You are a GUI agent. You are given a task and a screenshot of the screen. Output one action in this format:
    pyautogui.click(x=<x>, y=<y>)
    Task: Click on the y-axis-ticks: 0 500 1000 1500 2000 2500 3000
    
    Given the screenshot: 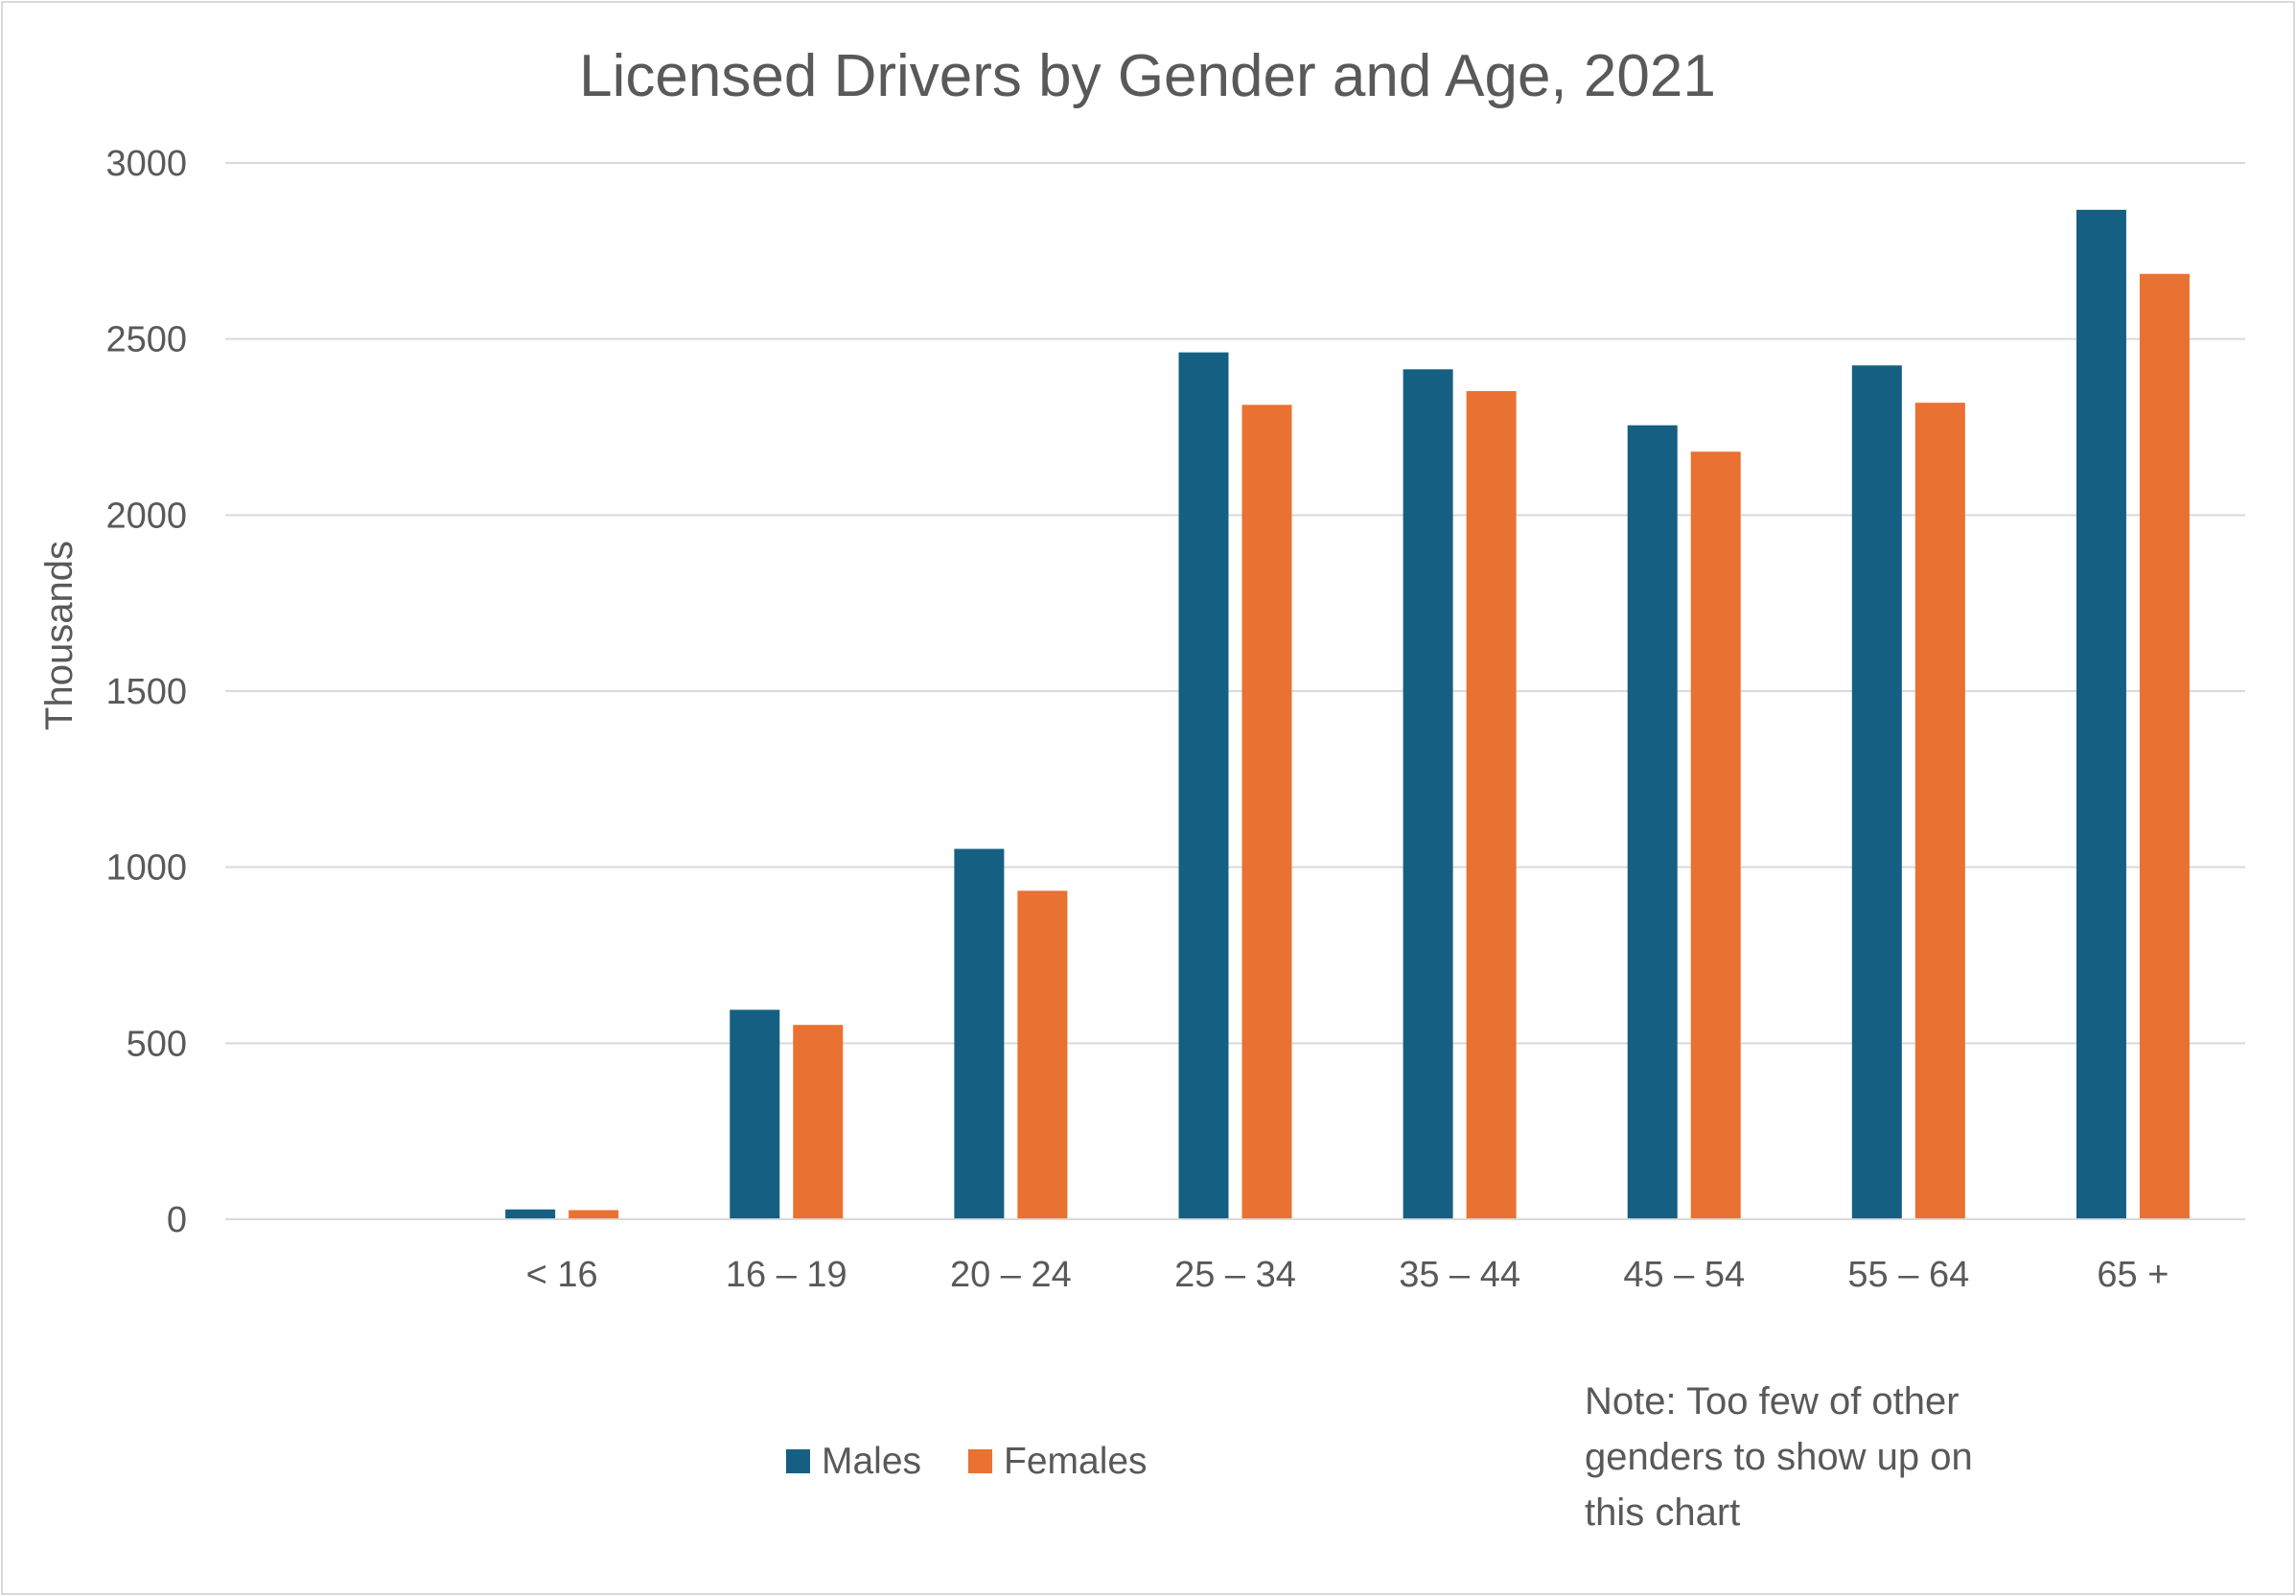 What is the action you would take?
    pyautogui.click(x=146, y=692)
    